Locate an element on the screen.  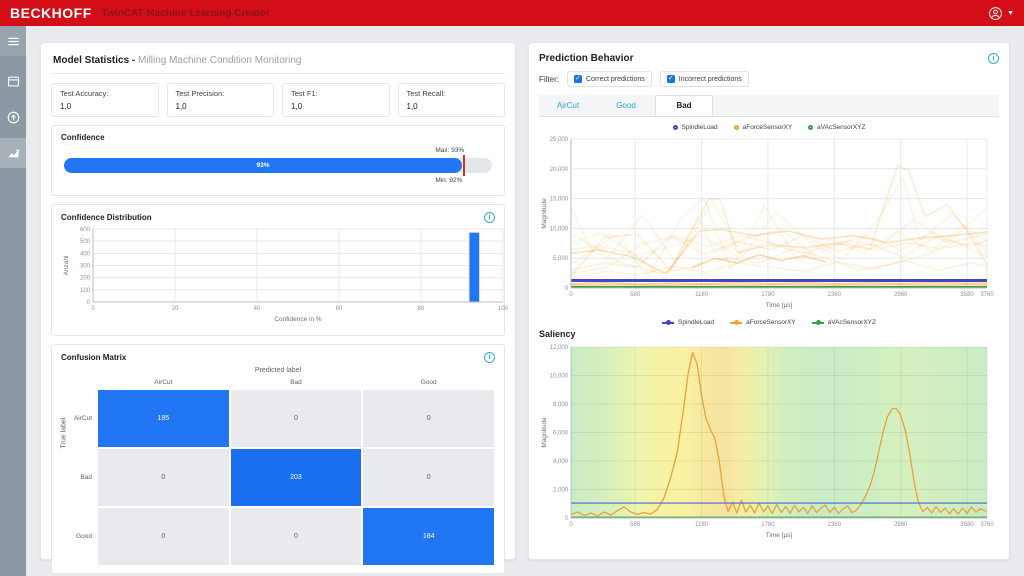
user-avatar-icon is located at coordinates (995, 13).